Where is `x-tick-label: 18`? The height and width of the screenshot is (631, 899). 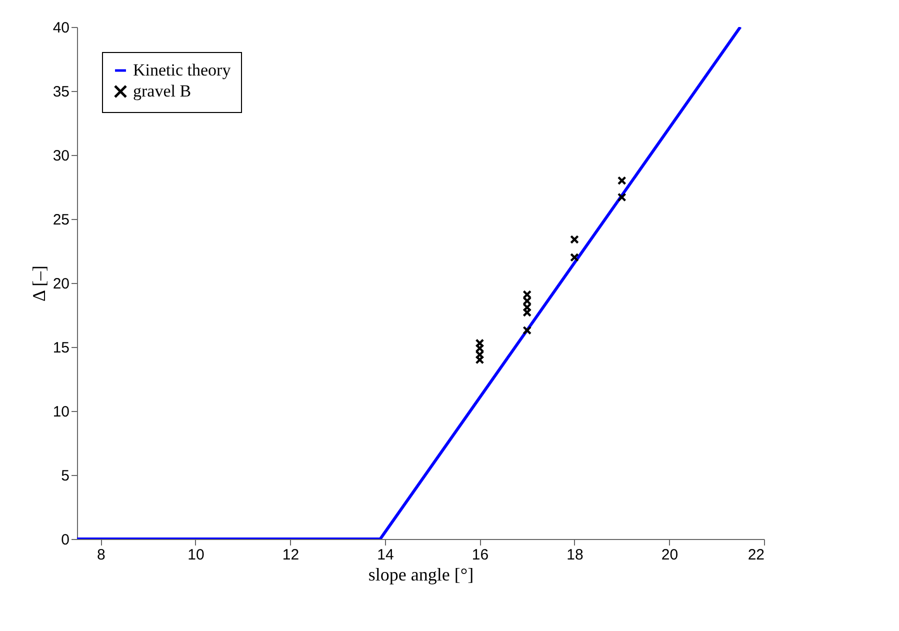
x-tick-label: 18 is located at coordinates (575, 555).